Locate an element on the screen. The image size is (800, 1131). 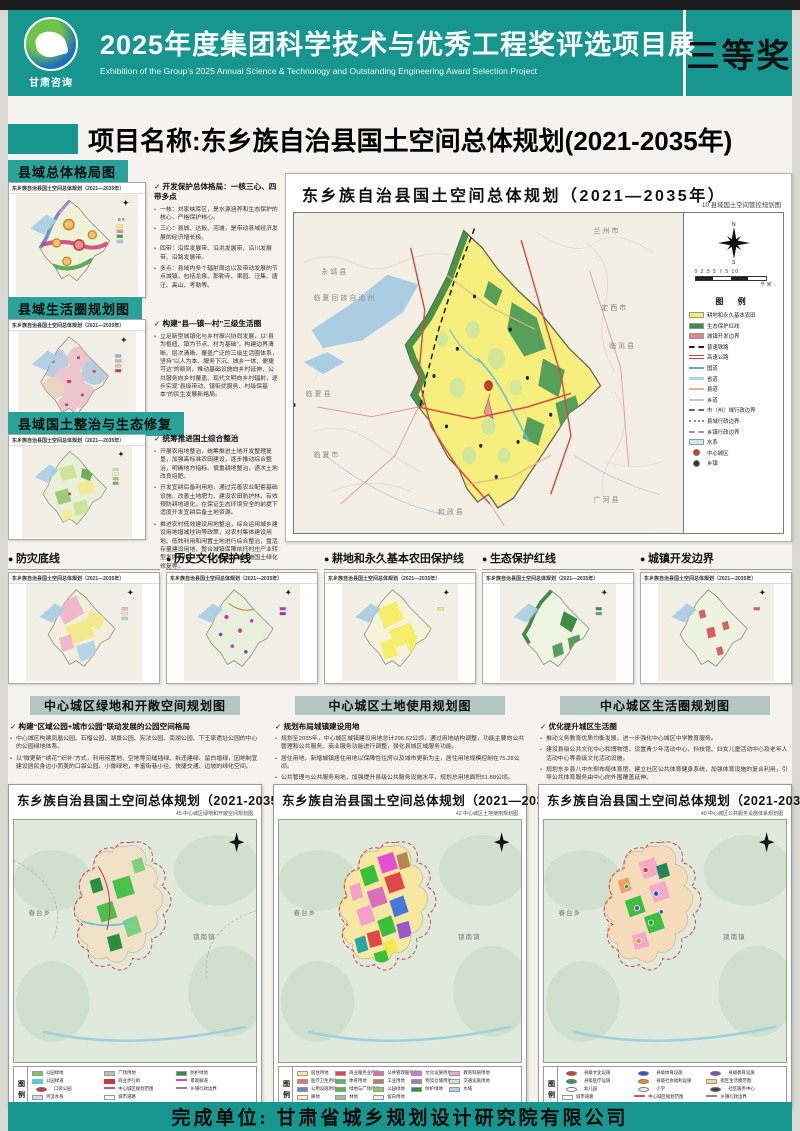
legend-label: 耕地 is located at coordinates (315, 1096).